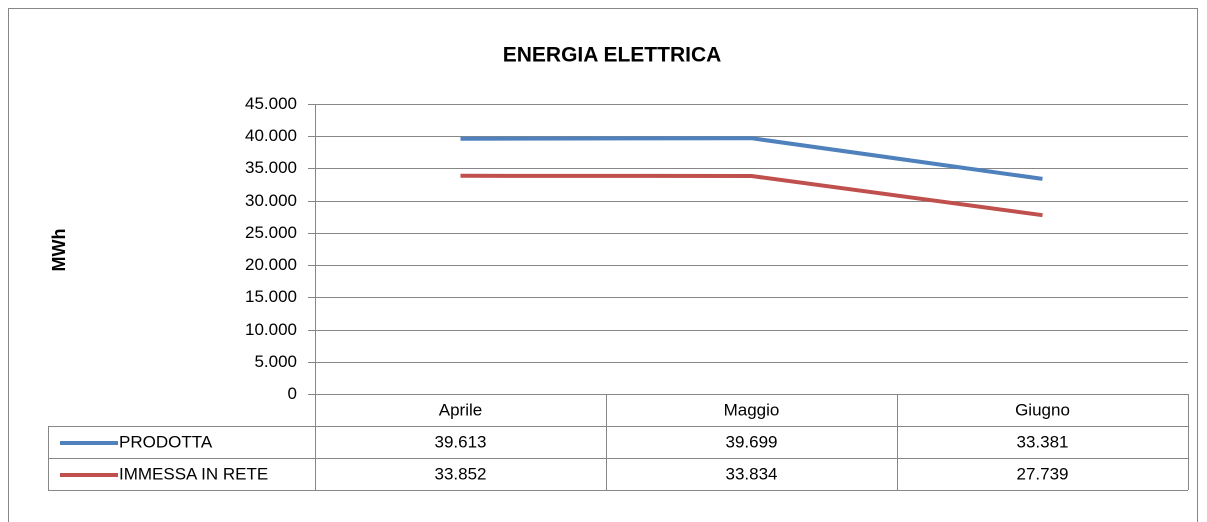 The height and width of the screenshot is (522, 1207). I want to click on y-tick-label: 5.000, so click(275, 361).